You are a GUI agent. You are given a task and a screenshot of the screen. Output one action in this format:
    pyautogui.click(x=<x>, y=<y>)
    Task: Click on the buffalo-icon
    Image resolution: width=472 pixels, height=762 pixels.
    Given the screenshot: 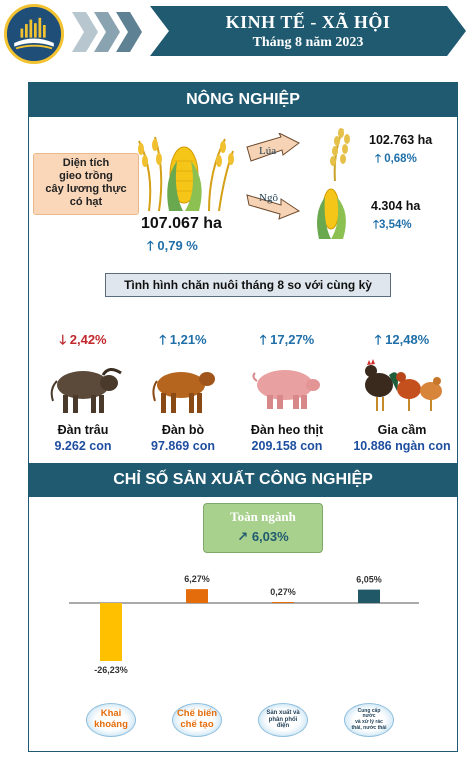 What is the action you would take?
    pyautogui.click(x=83, y=386)
    